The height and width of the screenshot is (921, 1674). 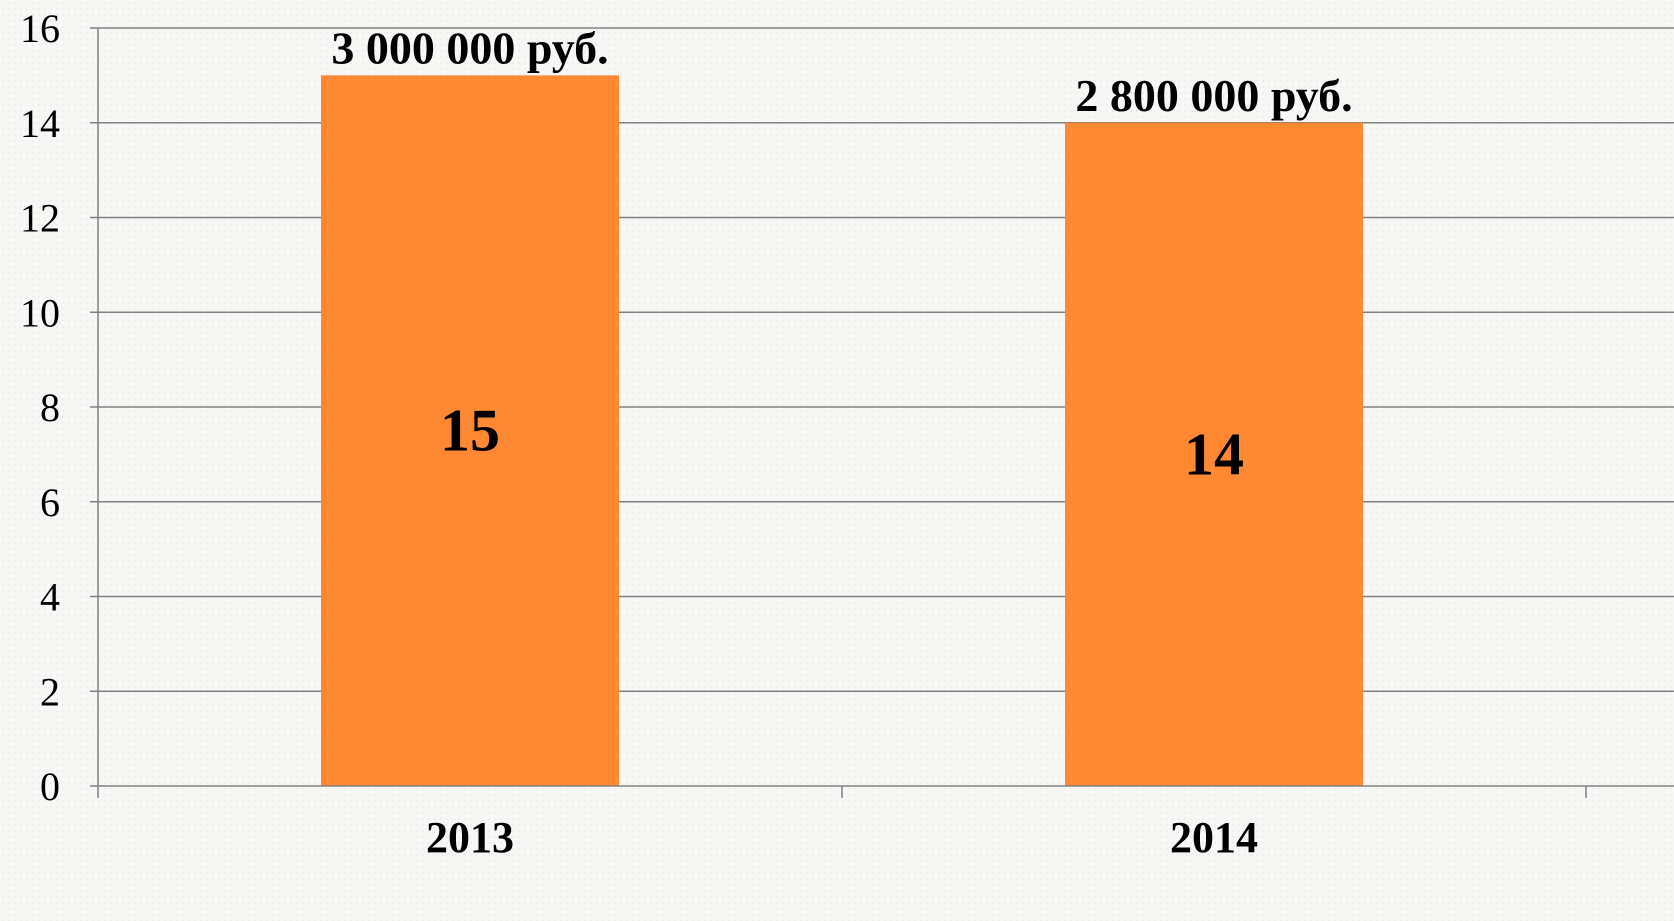 I want to click on x-tick-label: 2014, so click(x=1214, y=837).